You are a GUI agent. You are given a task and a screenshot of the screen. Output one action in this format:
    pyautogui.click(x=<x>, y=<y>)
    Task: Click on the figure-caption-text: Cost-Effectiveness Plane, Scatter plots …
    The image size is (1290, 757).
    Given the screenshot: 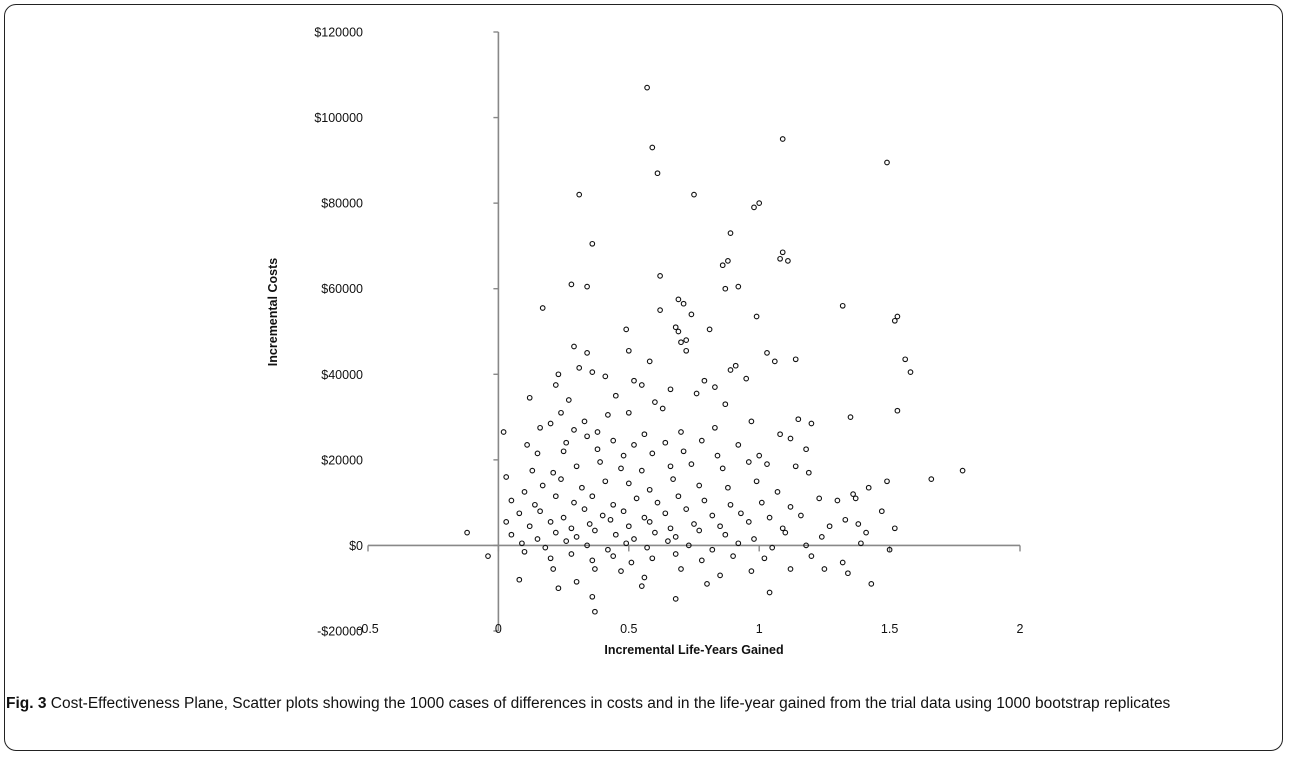 What is the action you would take?
    pyautogui.click(x=610, y=703)
    